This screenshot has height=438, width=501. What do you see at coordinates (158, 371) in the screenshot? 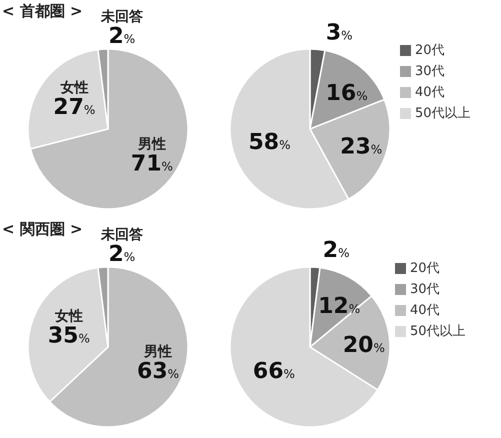
I see `data-label: 63%` at bounding box center [158, 371].